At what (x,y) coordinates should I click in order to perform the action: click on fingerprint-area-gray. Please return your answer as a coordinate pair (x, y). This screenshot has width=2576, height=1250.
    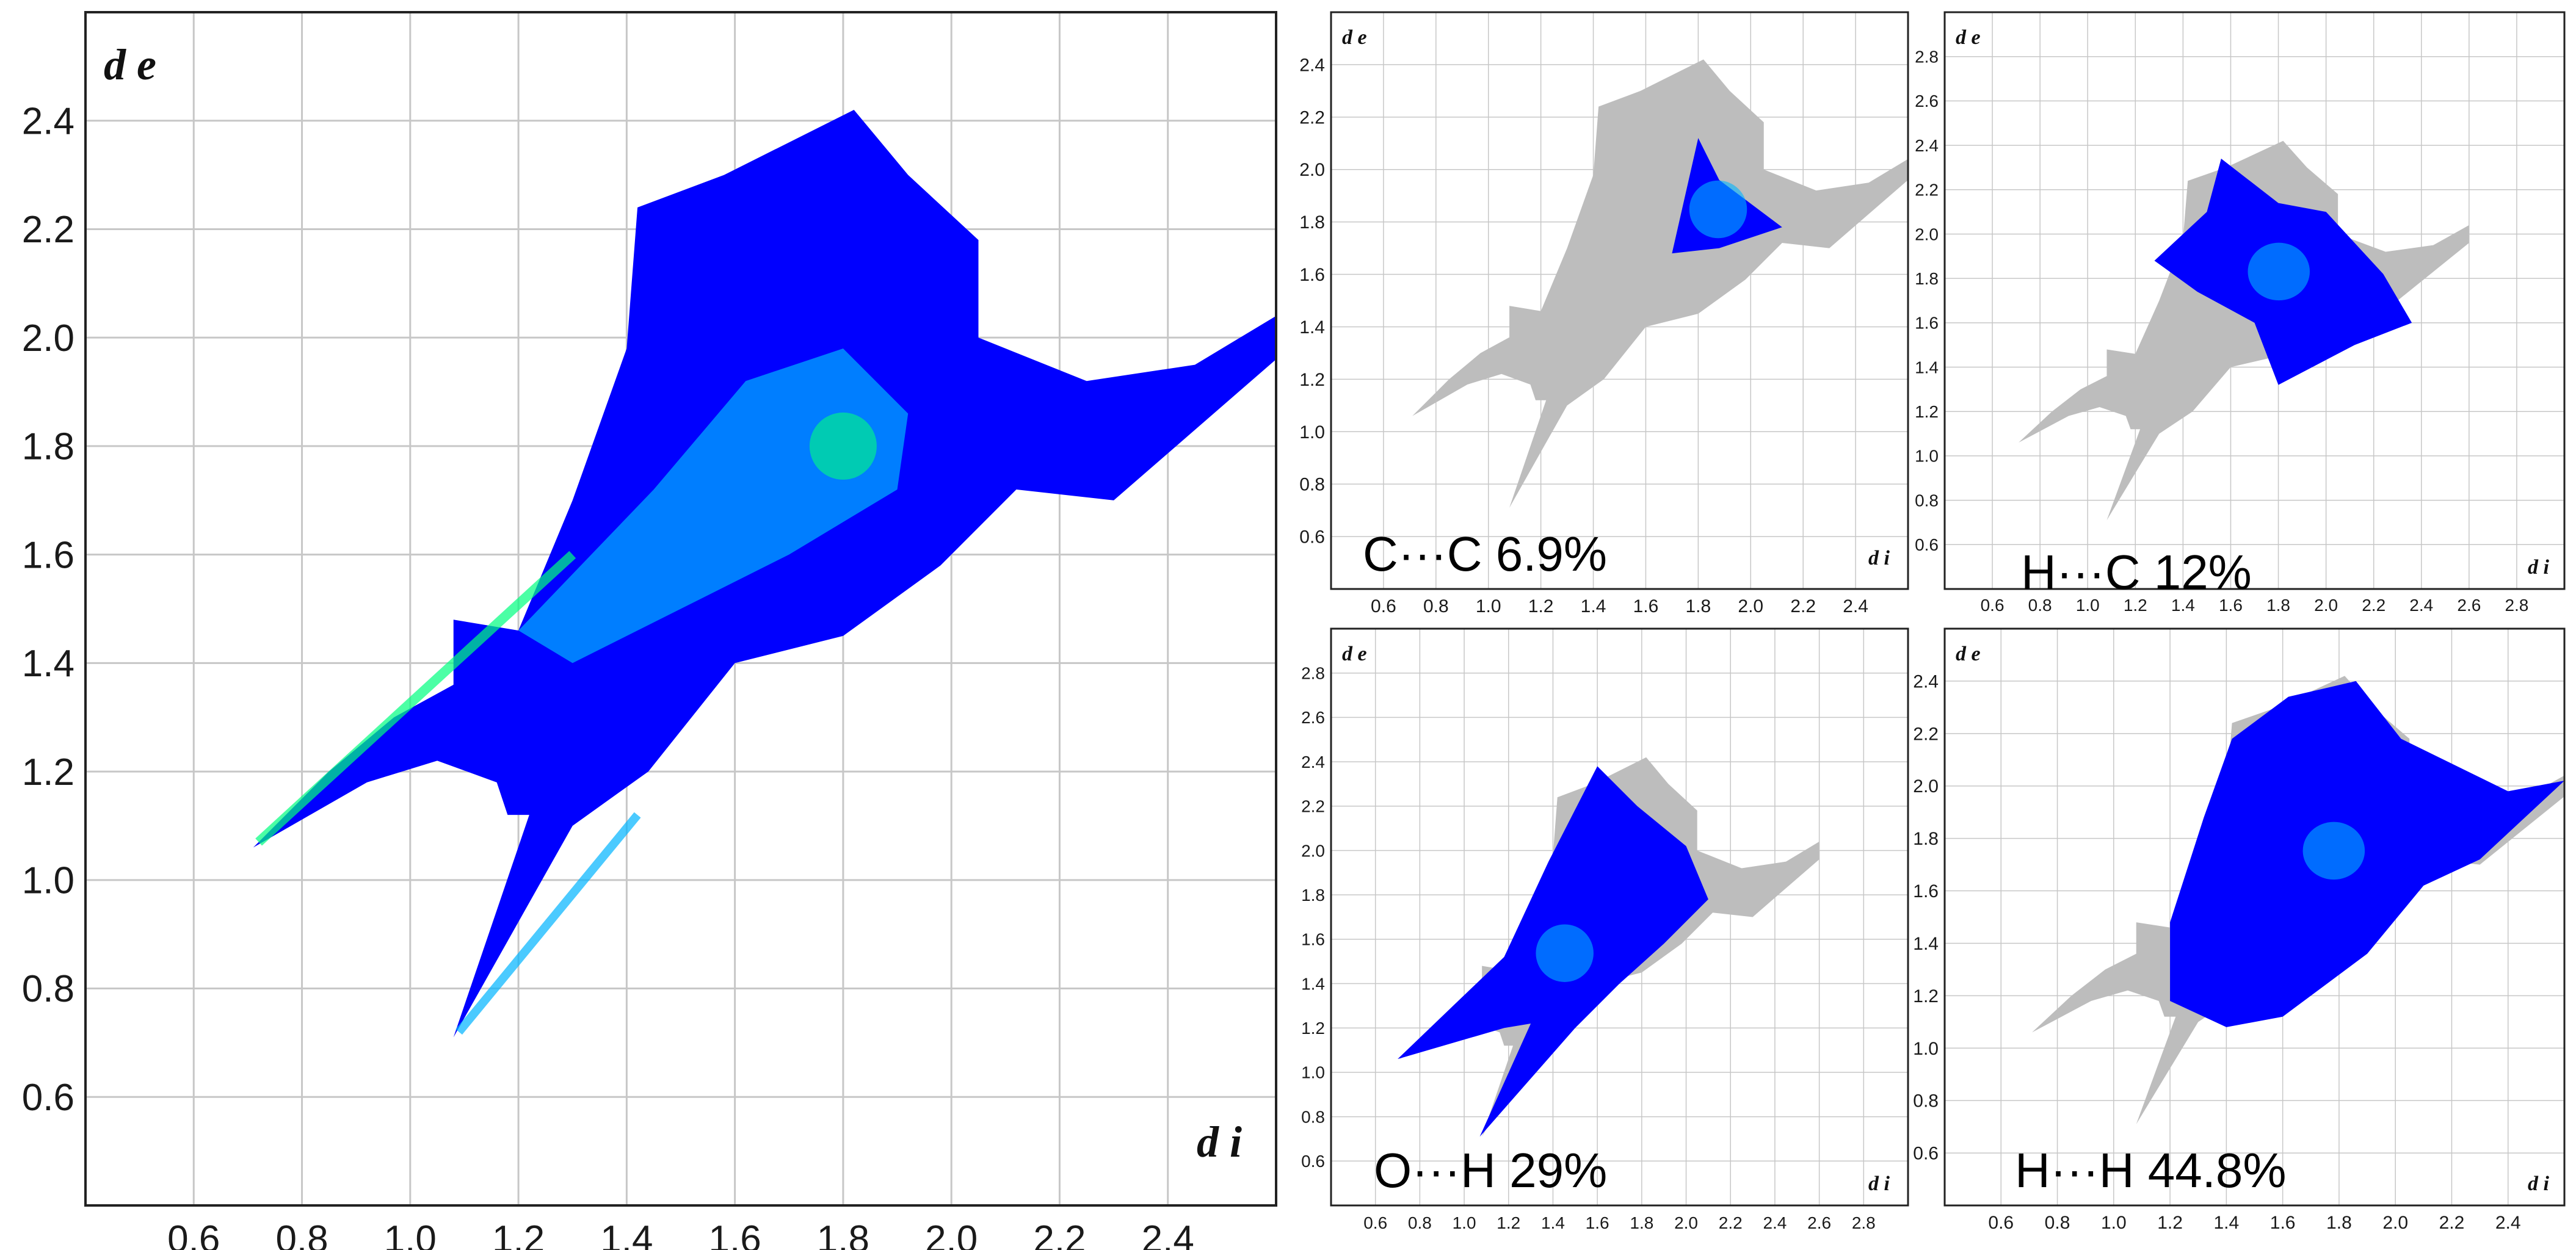
    Looking at the image, I should click on (2244, 331).